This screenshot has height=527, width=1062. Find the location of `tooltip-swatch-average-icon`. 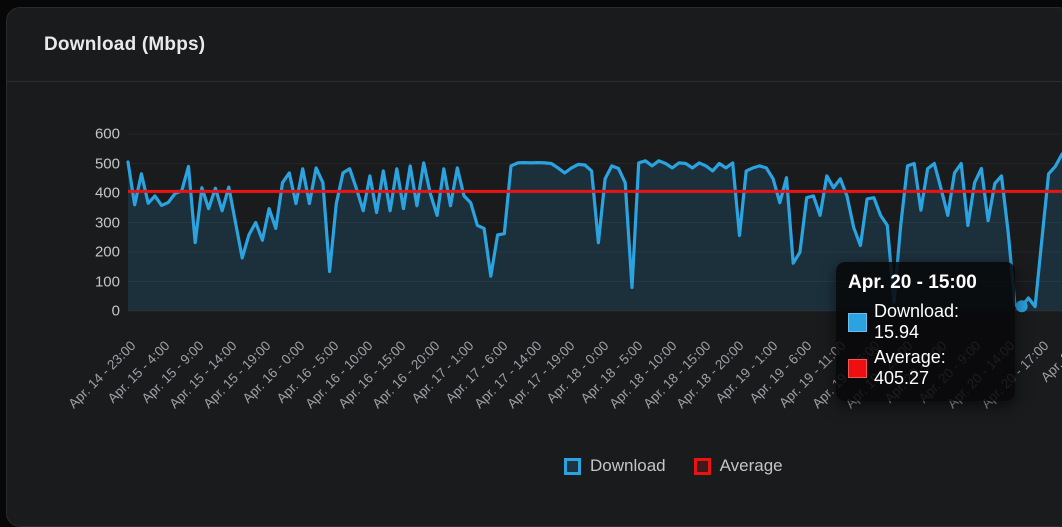

tooltip-swatch-average-icon is located at coordinates (857, 368).